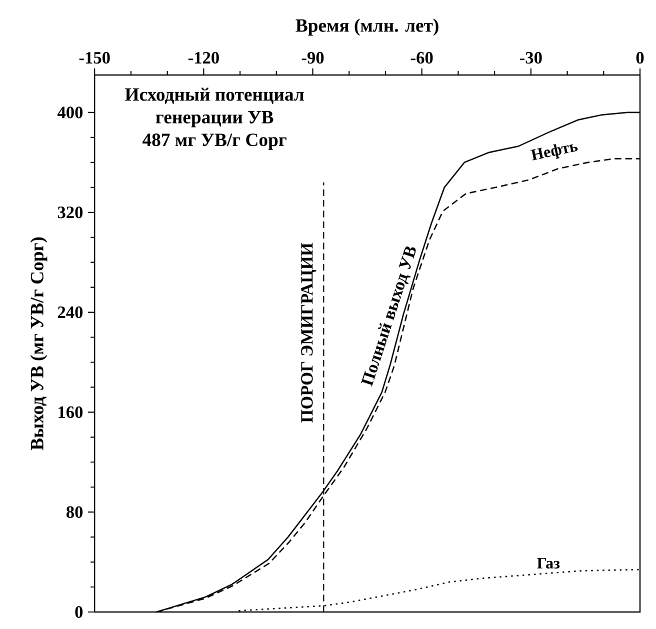  What do you see at coordinates (74, 512) in the screenshot?
I see `y-tick-label: 80` at bounding box center [74, 512].